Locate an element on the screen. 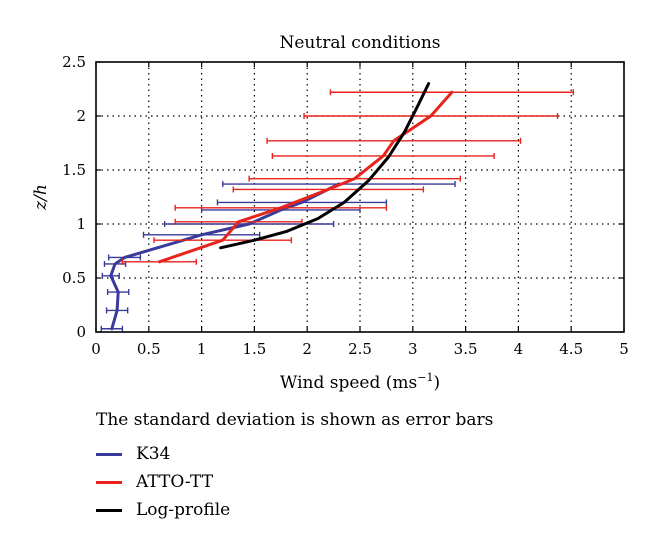 The width and height of the screenshot is (660, 550). atto-tt-line is located at coordinates (305, 177).